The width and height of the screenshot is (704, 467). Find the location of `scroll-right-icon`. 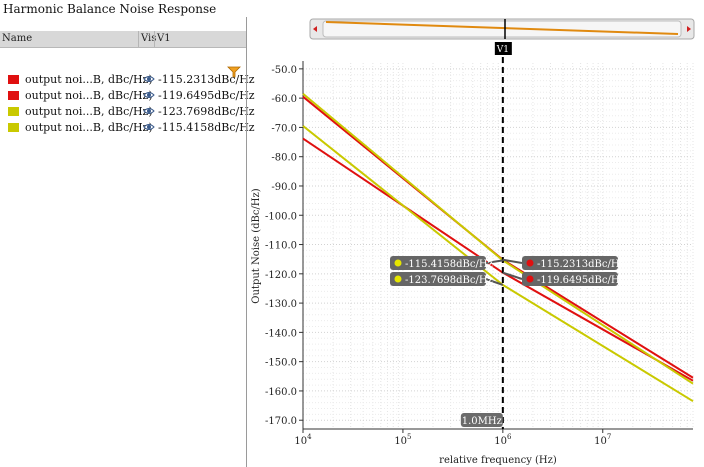

scroll-right-icon is located at coordinates (689, 29).